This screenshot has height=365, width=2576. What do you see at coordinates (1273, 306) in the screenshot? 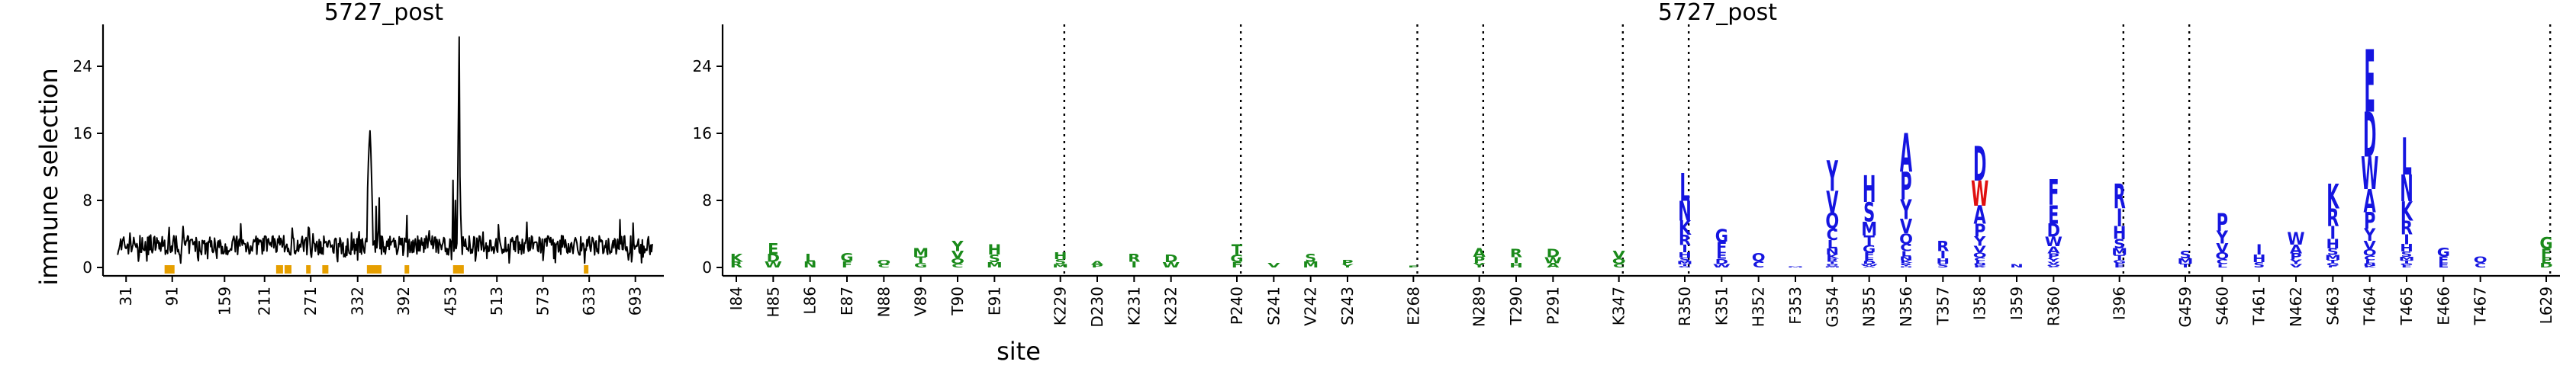
I see `site-tick-label: S241` at bounding box center [1273, 306].